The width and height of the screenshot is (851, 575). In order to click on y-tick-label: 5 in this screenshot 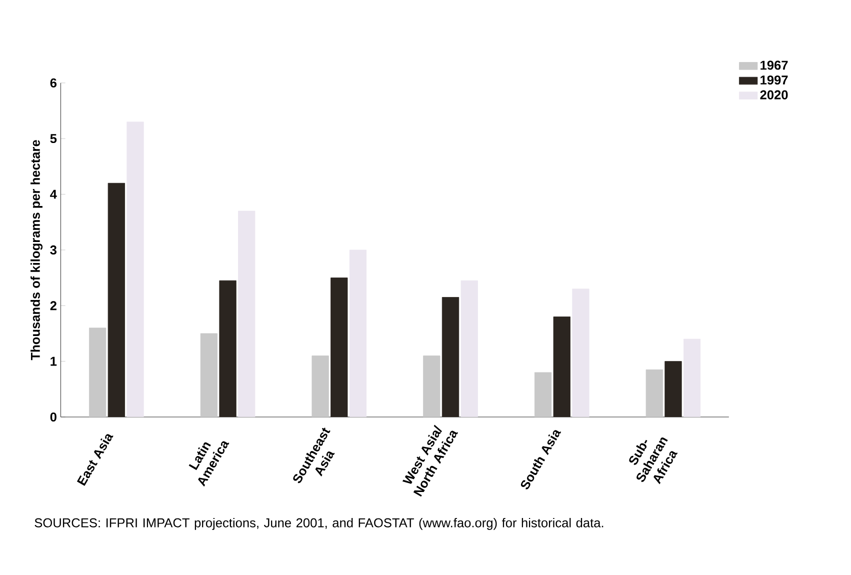, I will do `click(53, 139)`.